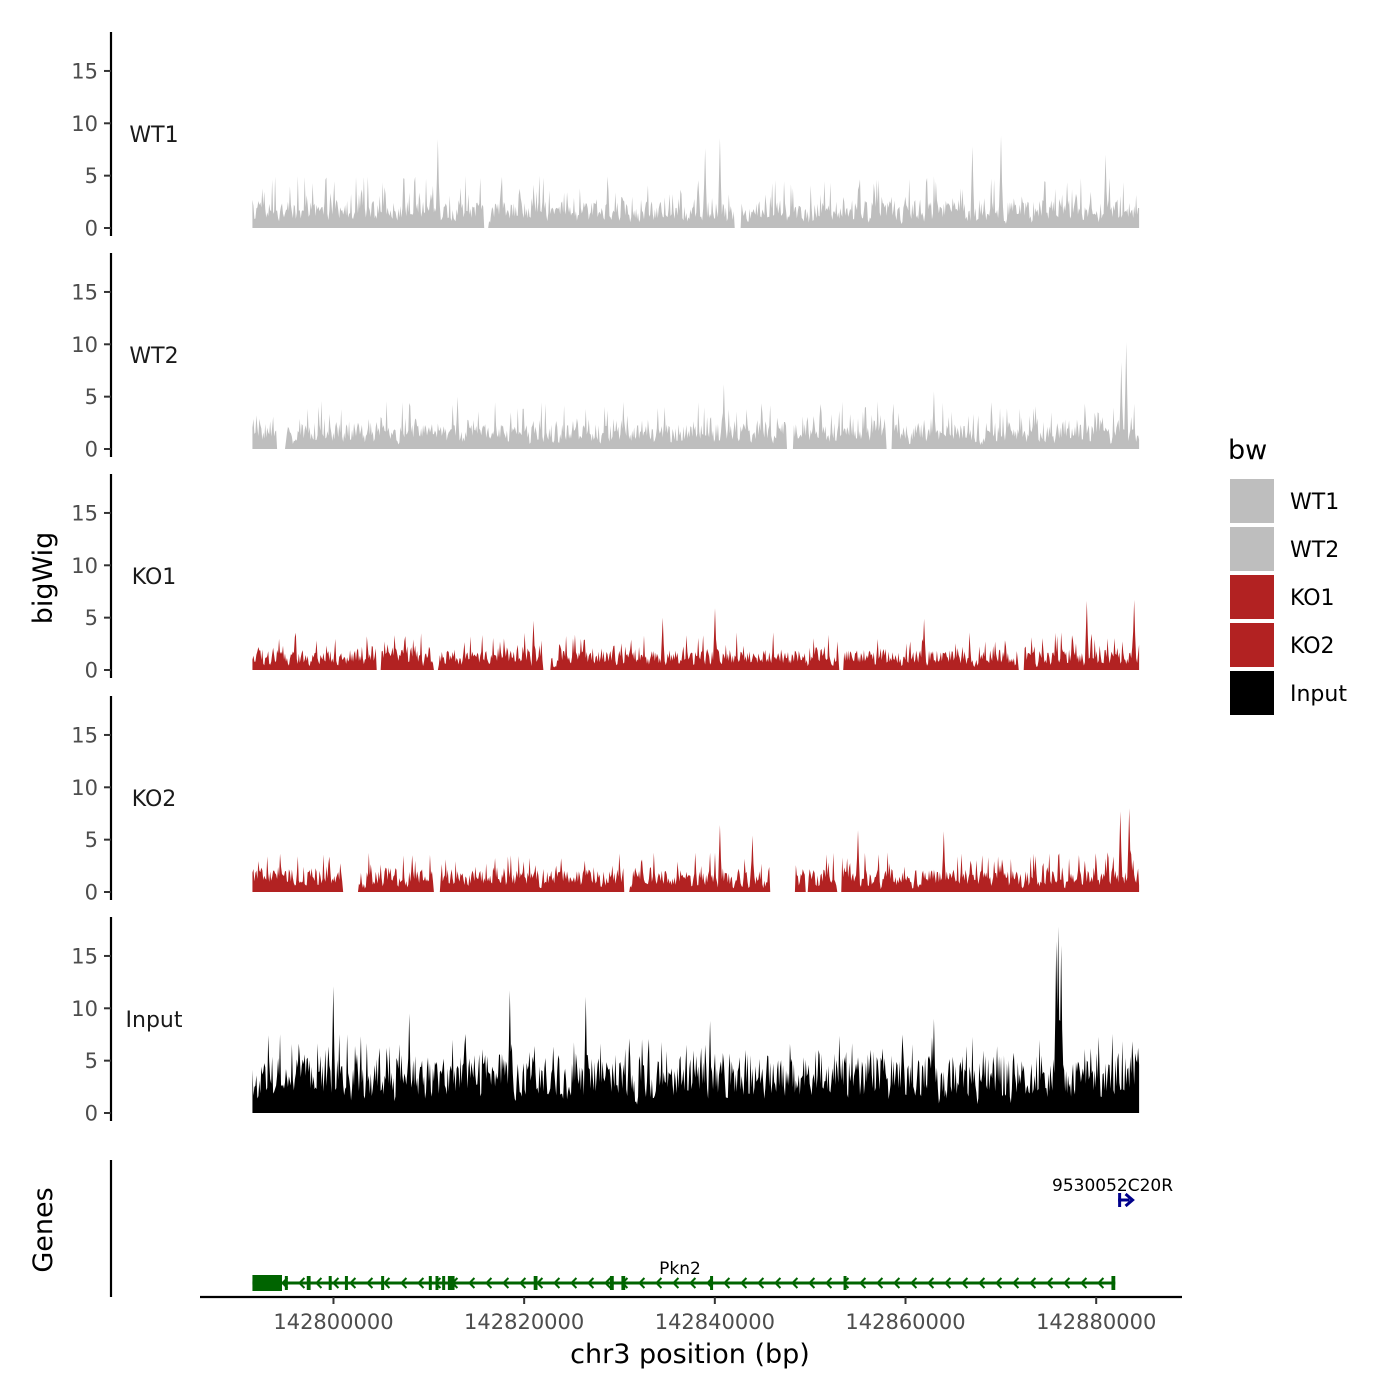 This screenshot has width=1400, height=1400. What do you see at coordinates (1314, 550) in the screenshot?
I see `legend-label-wt2: WT2` at bounding box center [1314, 550].